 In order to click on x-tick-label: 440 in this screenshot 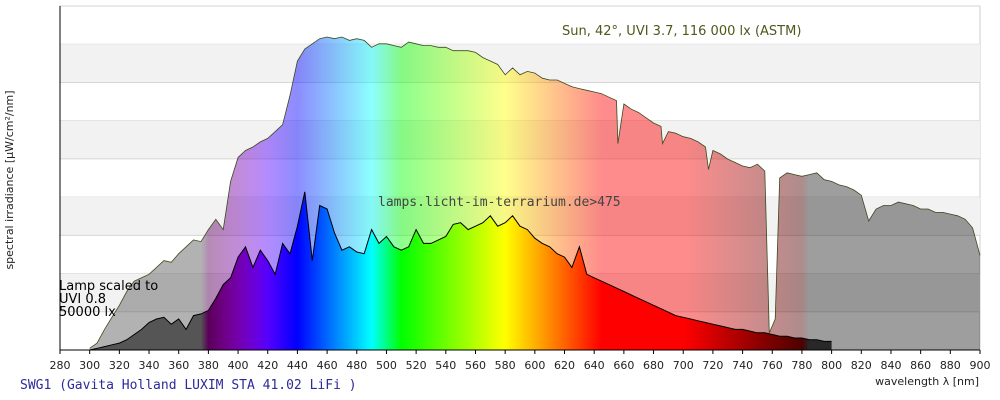, I will do `click(297, 365)`.